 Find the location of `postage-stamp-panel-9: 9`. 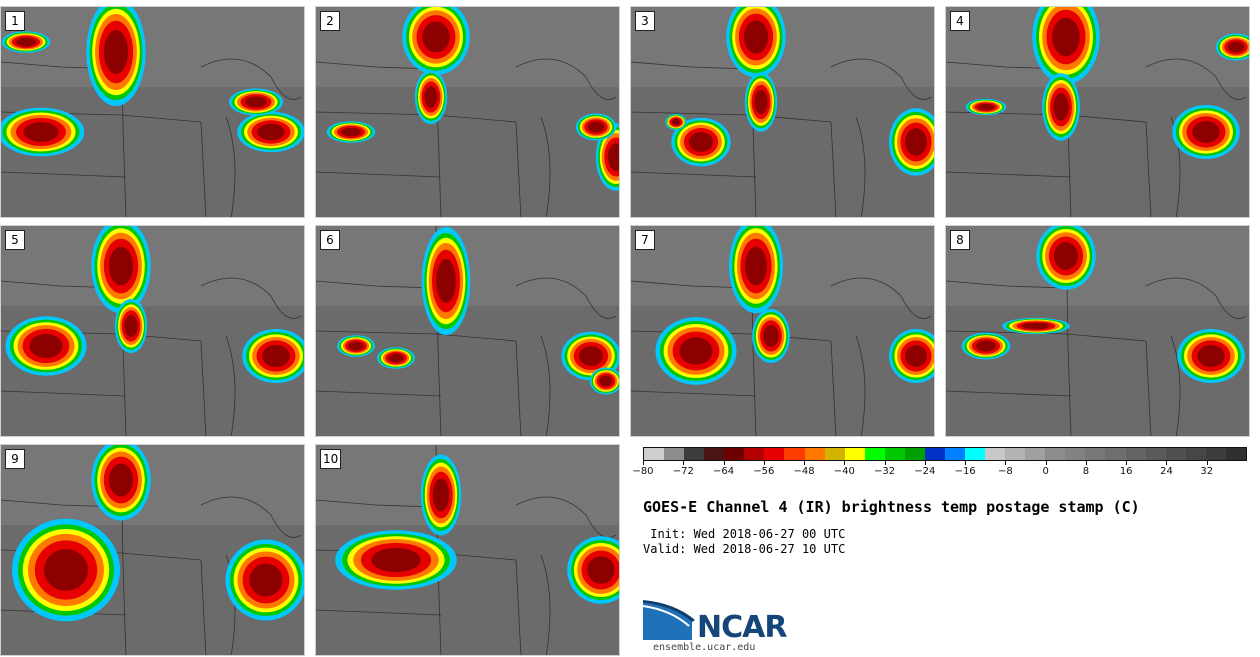

postage-stamp-panel-9: 9 is located at coordinates (152, 550).